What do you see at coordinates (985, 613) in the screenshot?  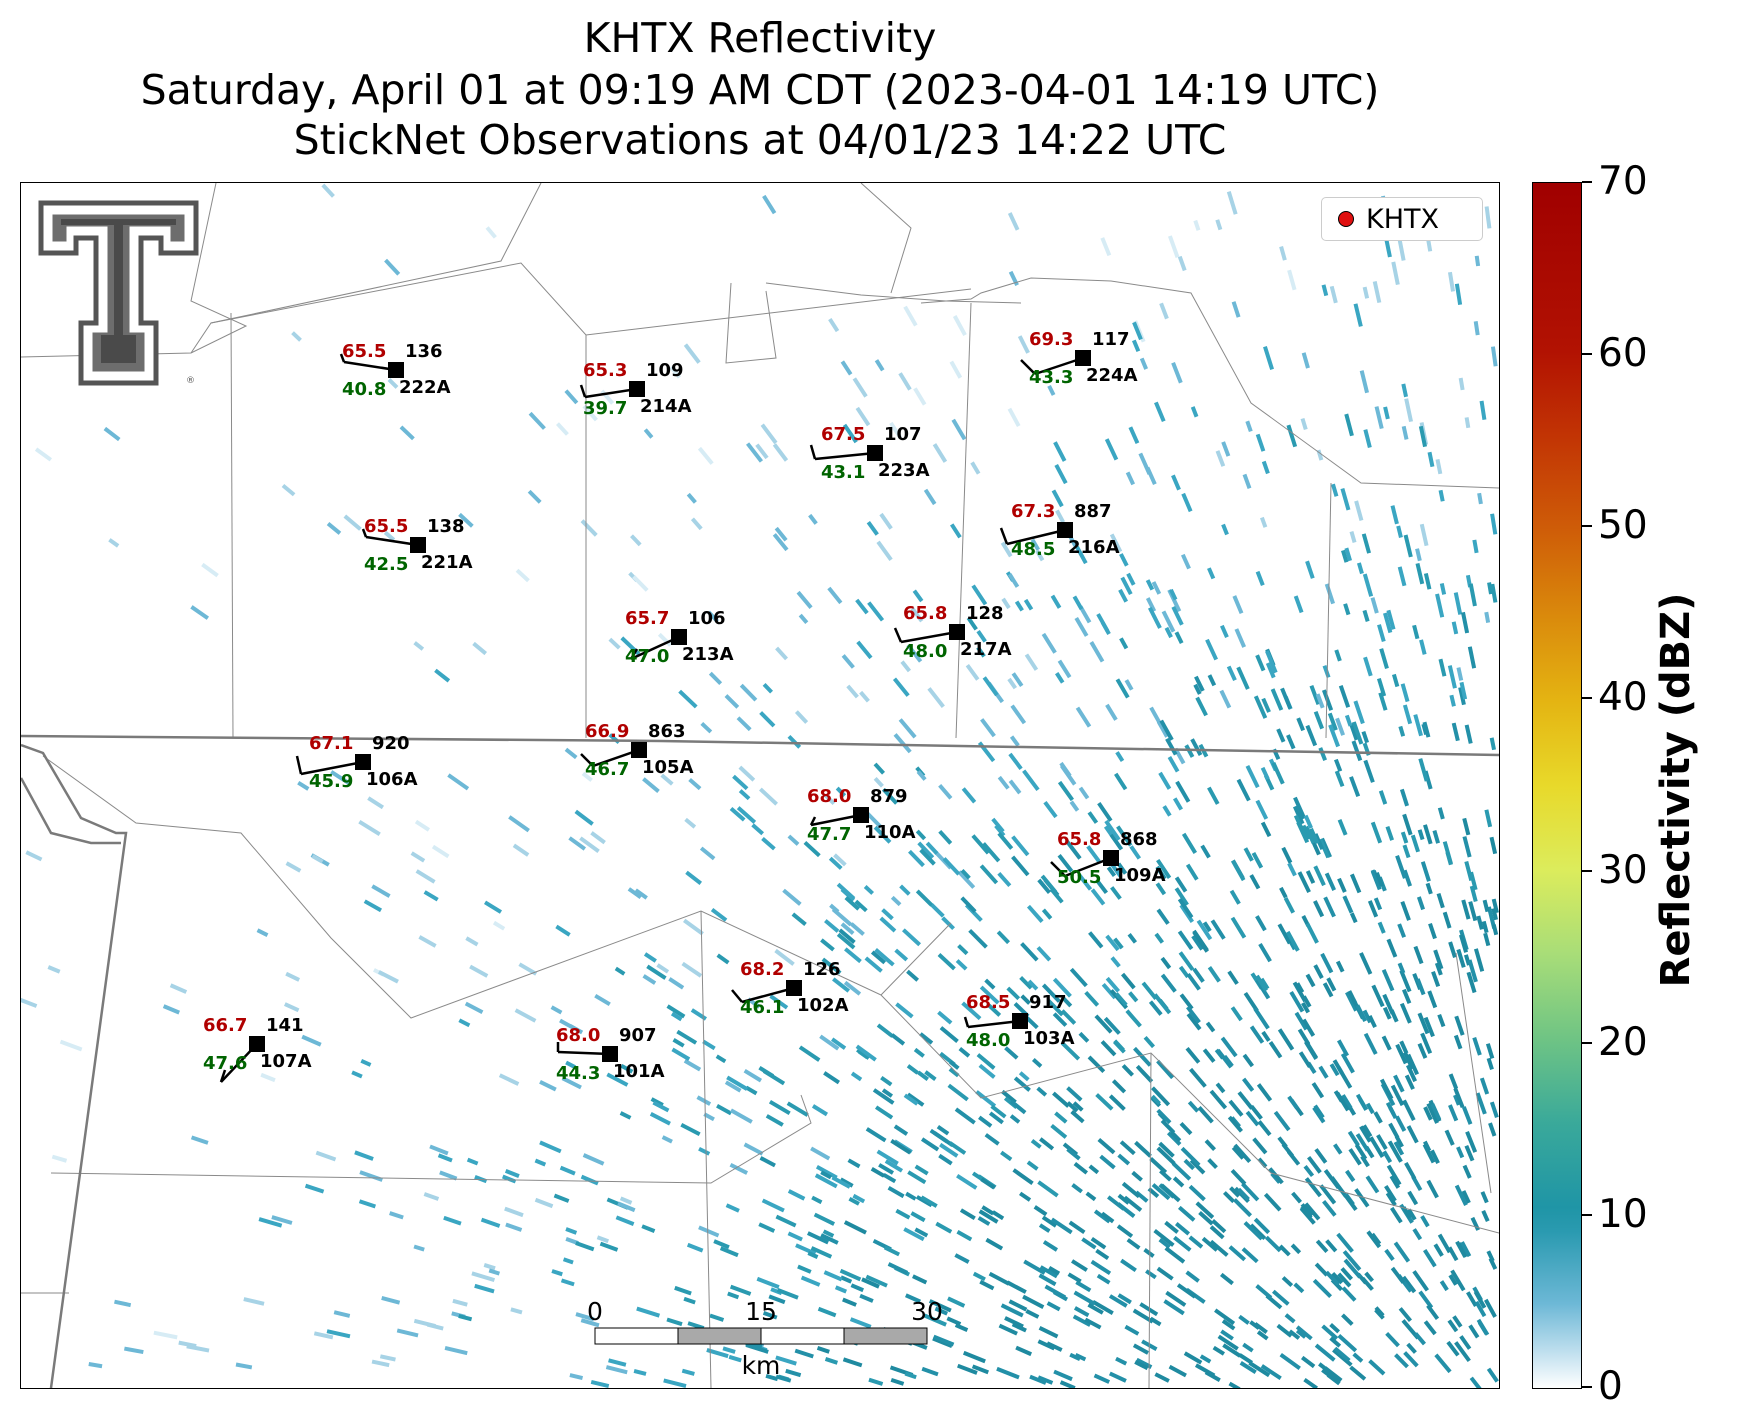 I see `station-pressure: 128` at bounding box center [985, 613].